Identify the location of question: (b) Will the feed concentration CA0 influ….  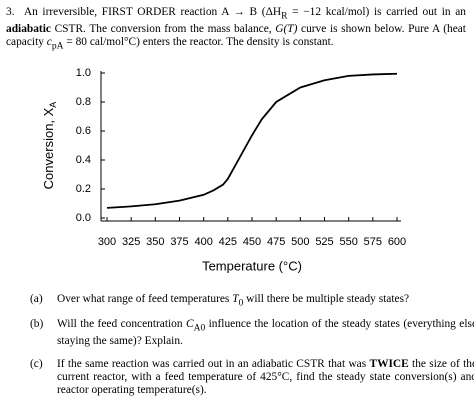
(252, 333).